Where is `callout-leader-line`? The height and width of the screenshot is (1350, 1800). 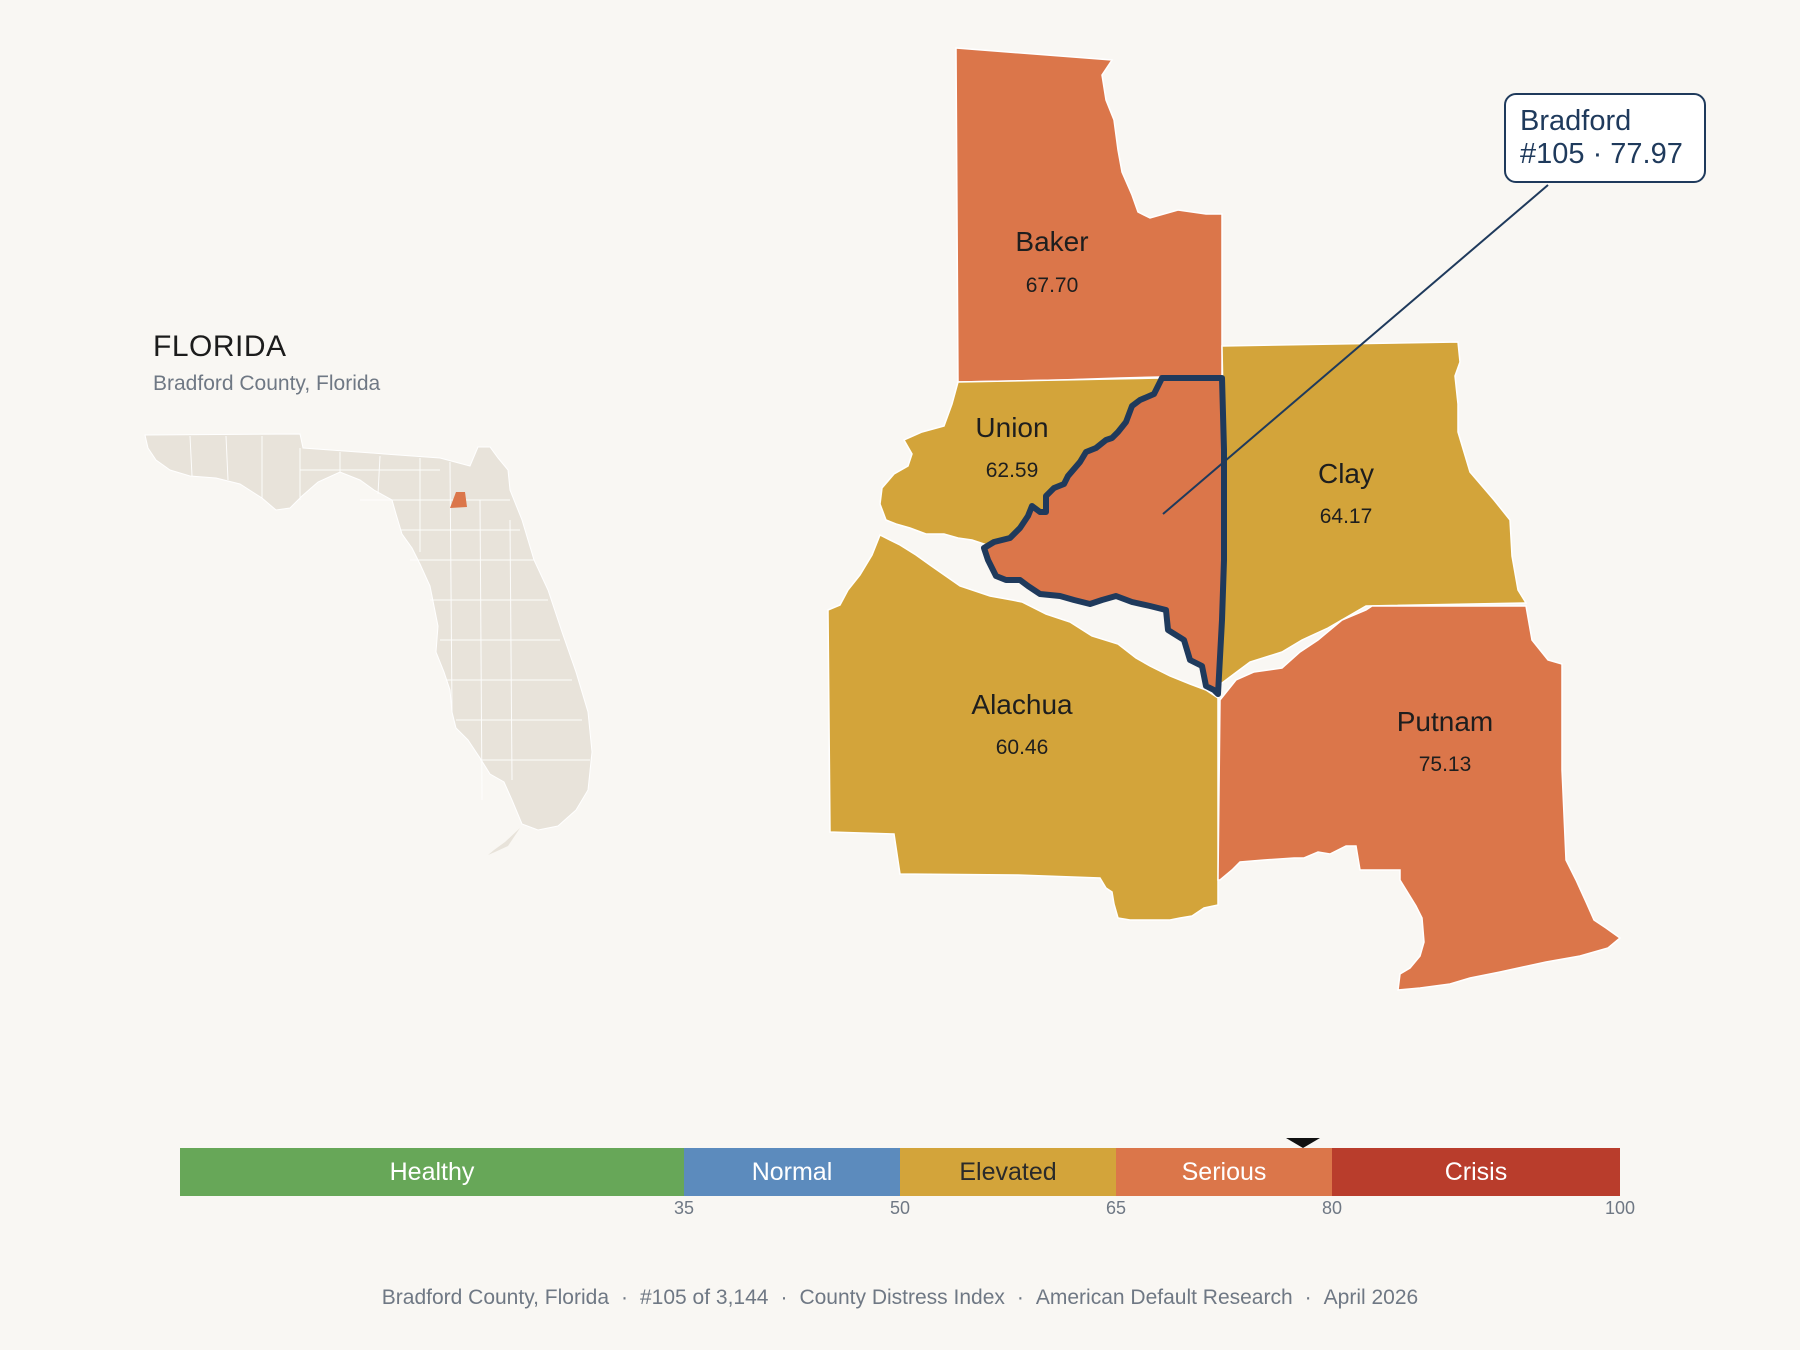 callout-leader-line is located at coordinates (1355, 349).